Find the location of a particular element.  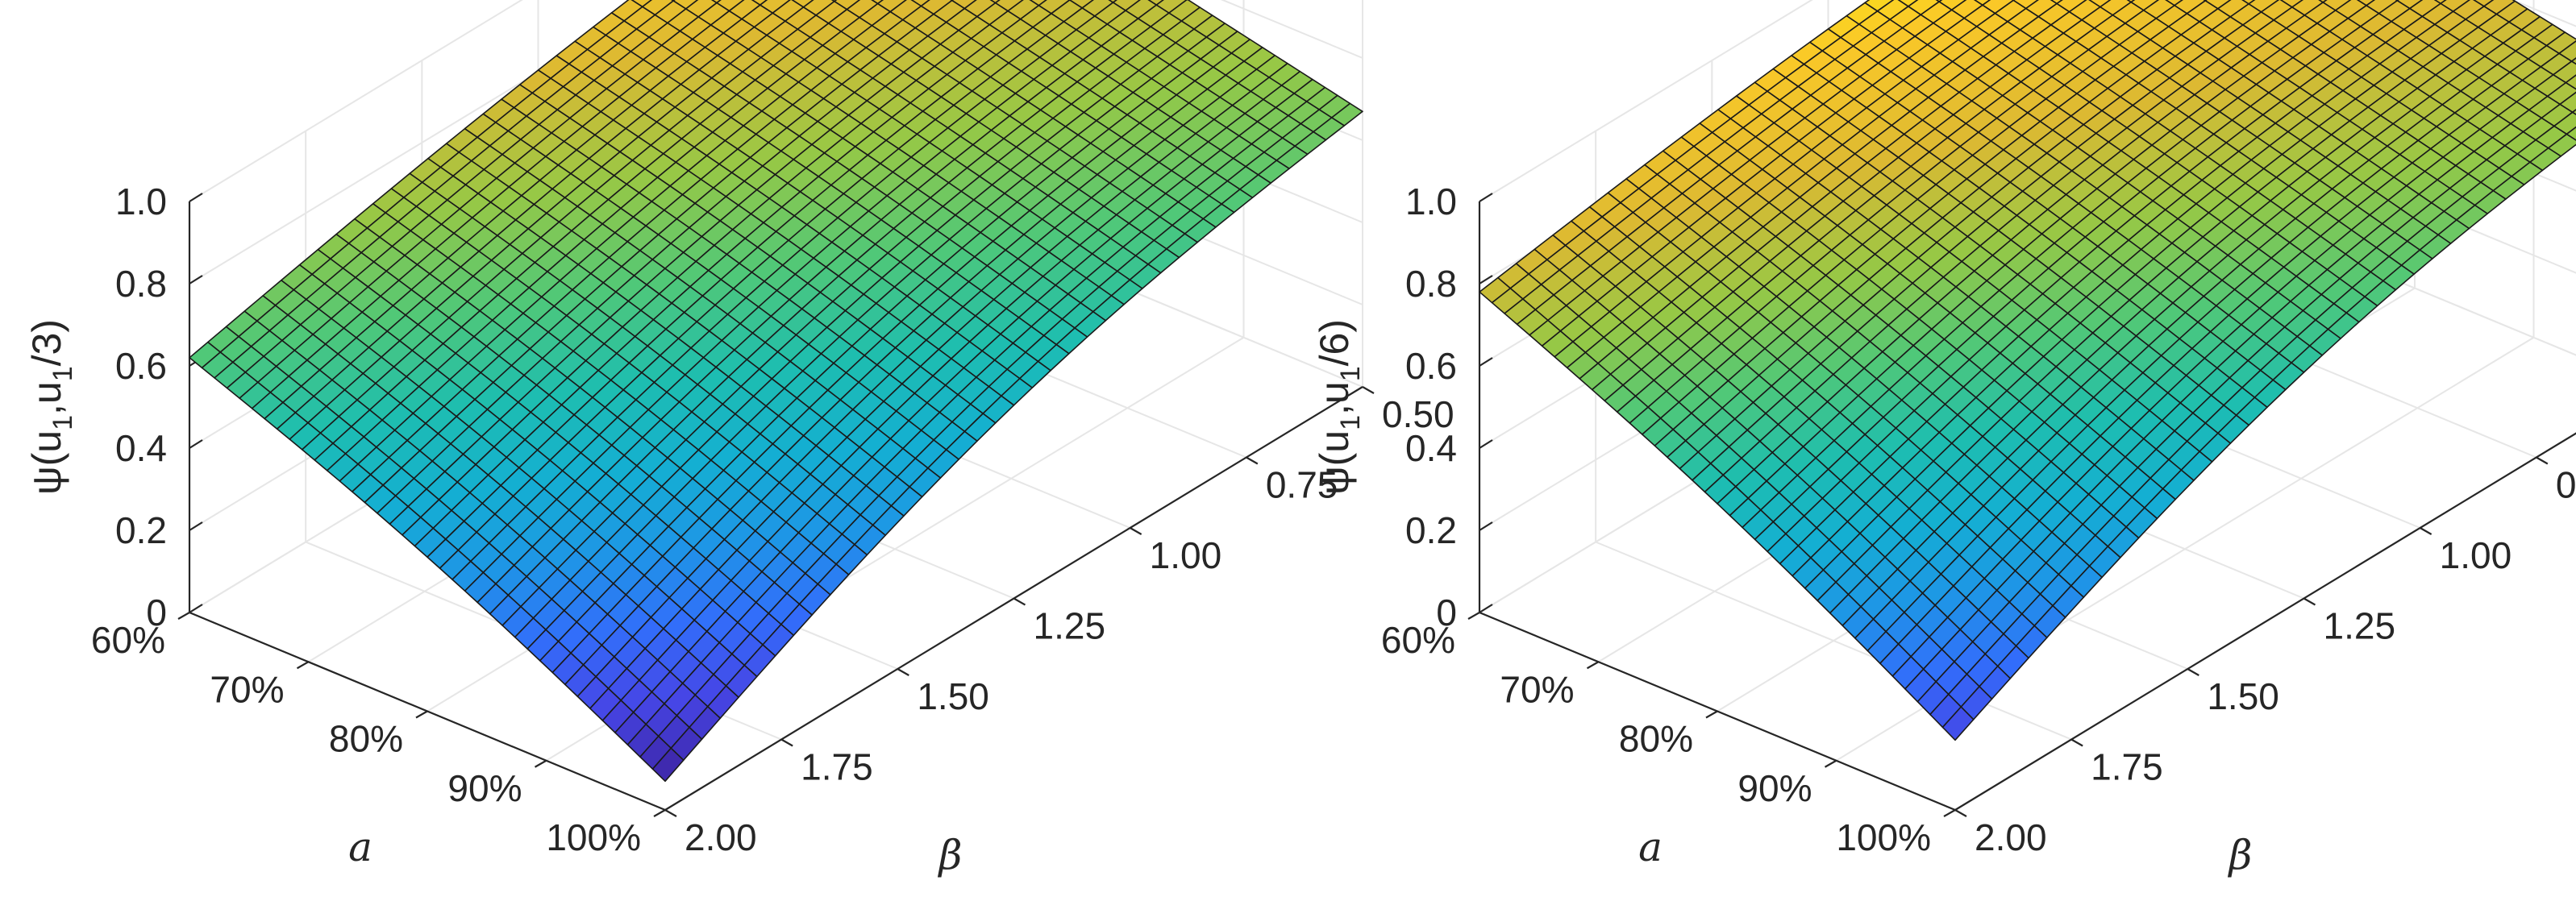

y-tick-label: 0.50 is located at coordinates (1418, 414).